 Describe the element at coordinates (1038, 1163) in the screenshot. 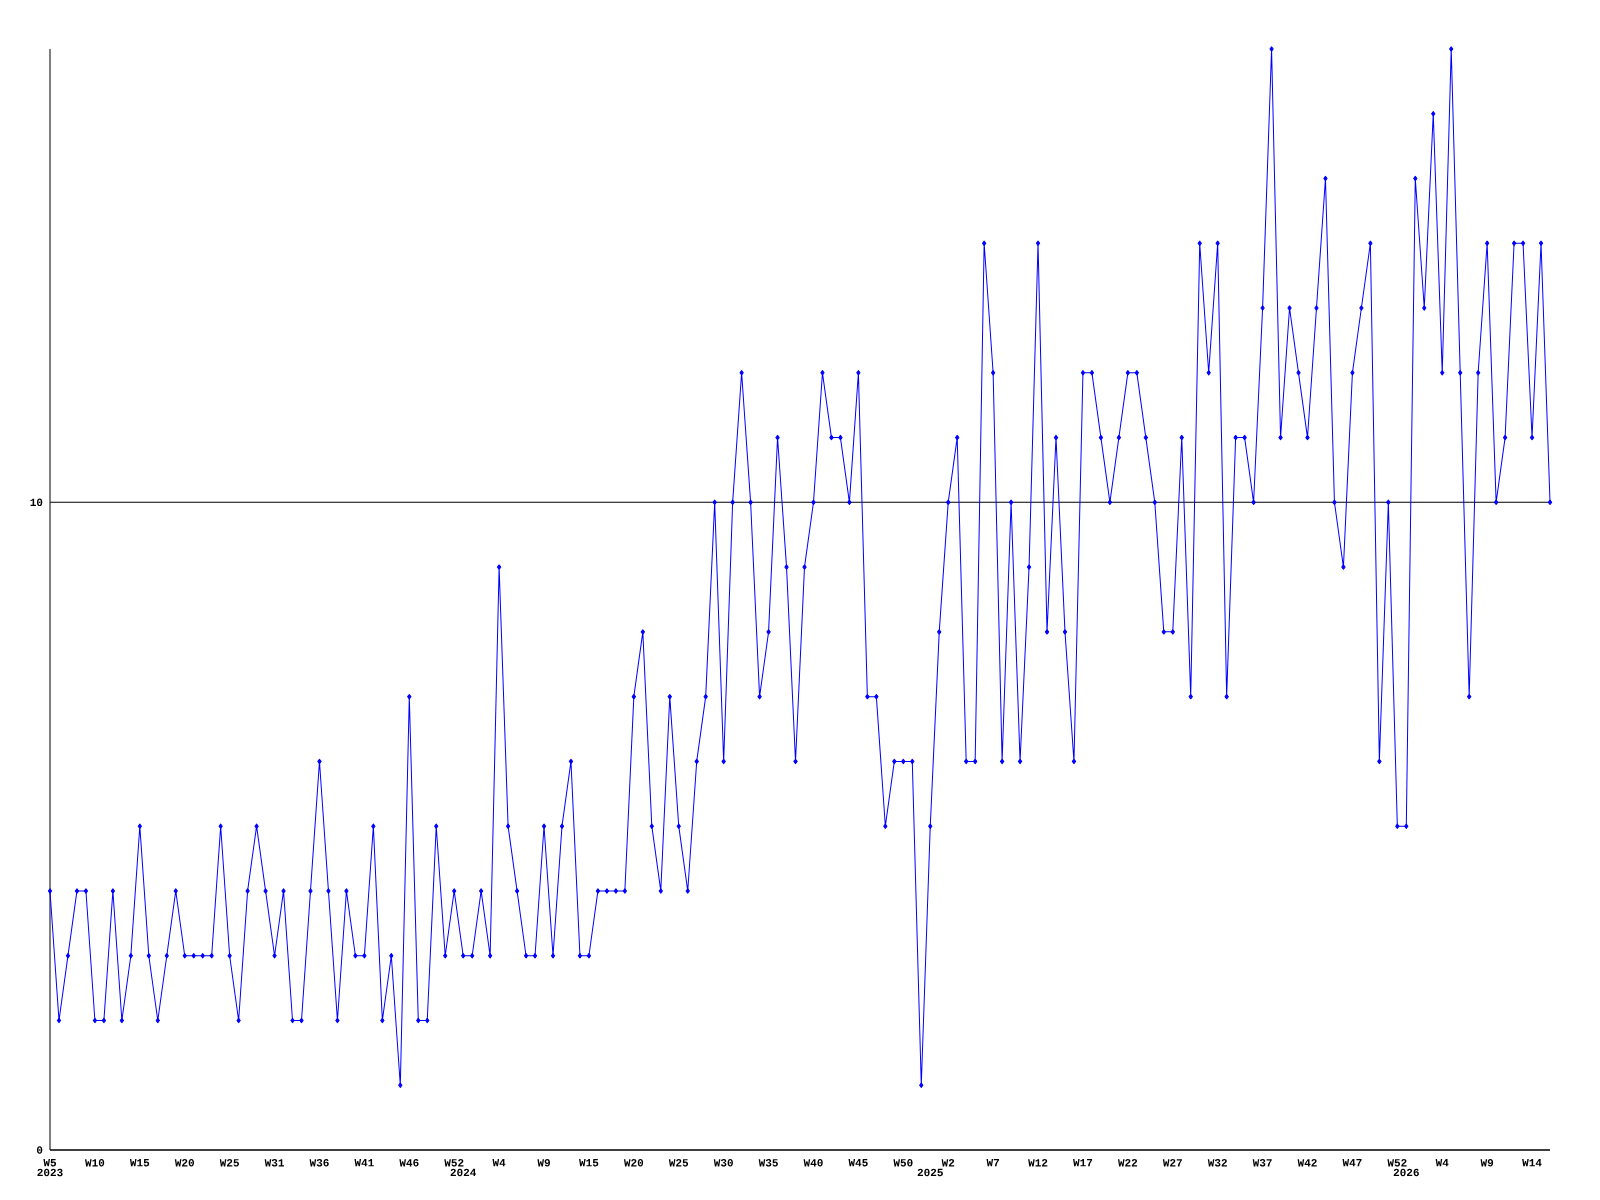

I see `x-tick-label: W12` at that location.